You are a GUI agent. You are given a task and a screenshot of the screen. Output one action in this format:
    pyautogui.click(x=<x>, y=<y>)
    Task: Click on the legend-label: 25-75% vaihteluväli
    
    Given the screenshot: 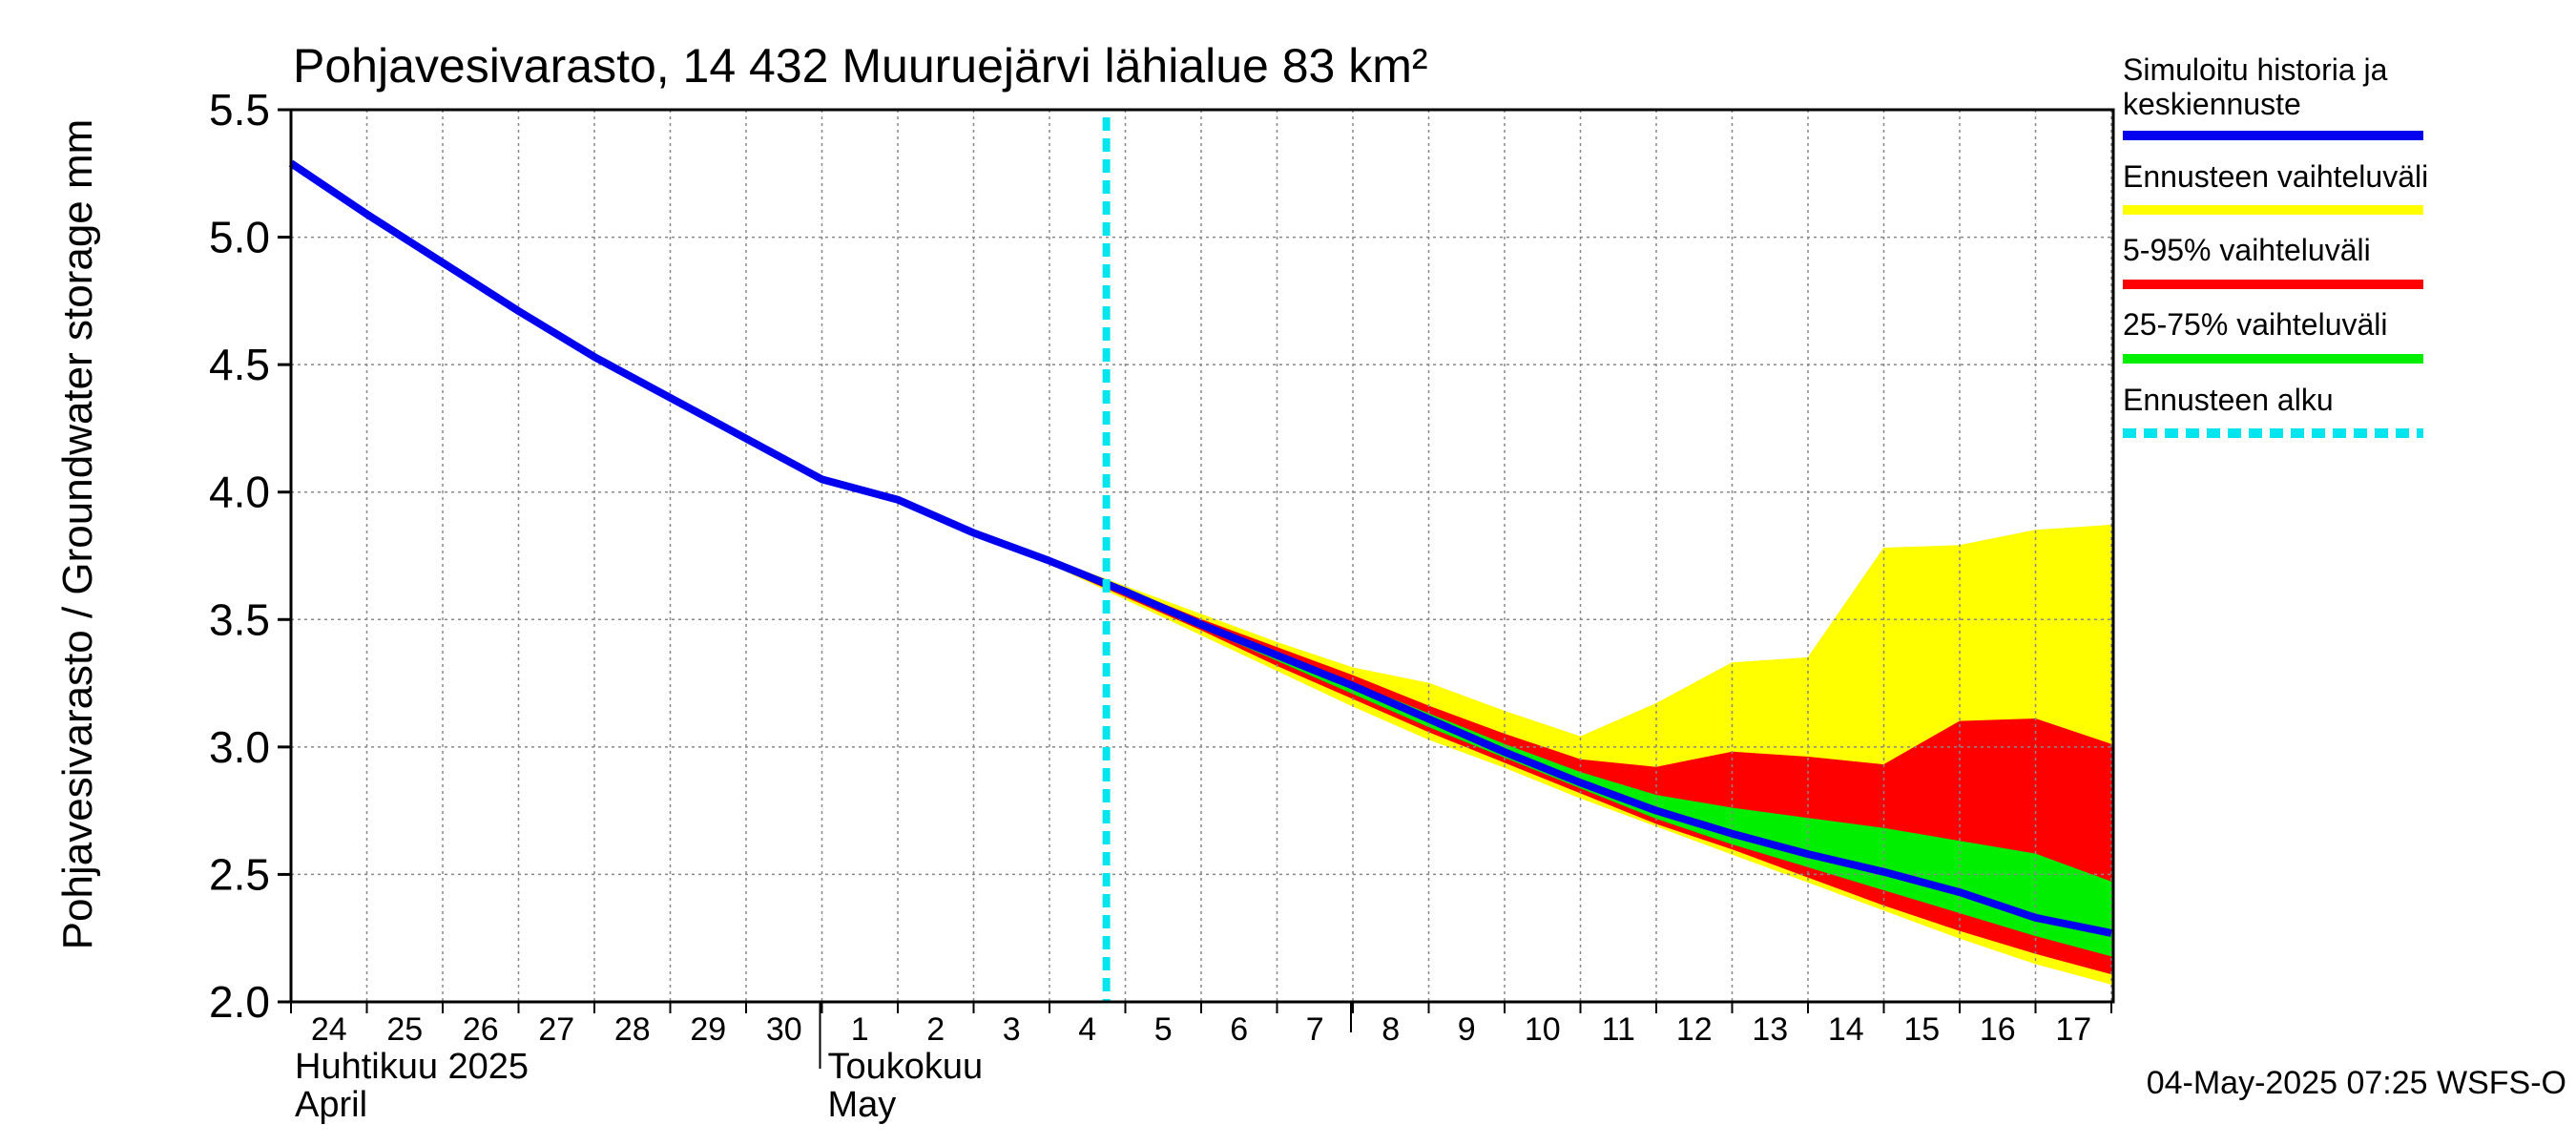 What is the action you would take?
    pyautogui.click(x=2255, y=324)
    